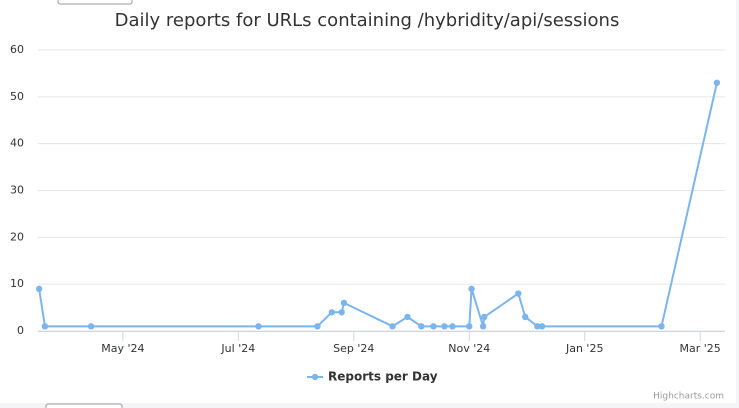  What do you see at coordinates (122, 348) in the screenshot?
I see `x-tick-label: May '24` at bounding box center [122, 348].